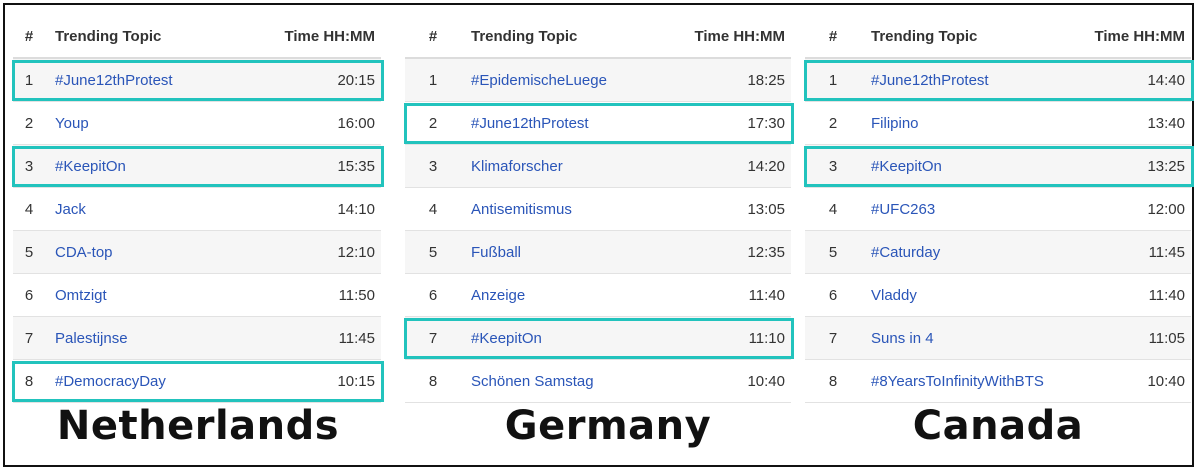 The width and height of the screenshot is (1200, 473). What do you see at coordinates (599, 338) in the screenshot?
I see `table-row: 7 #KeepitOn 11:10` at bounding box center [599, 338].